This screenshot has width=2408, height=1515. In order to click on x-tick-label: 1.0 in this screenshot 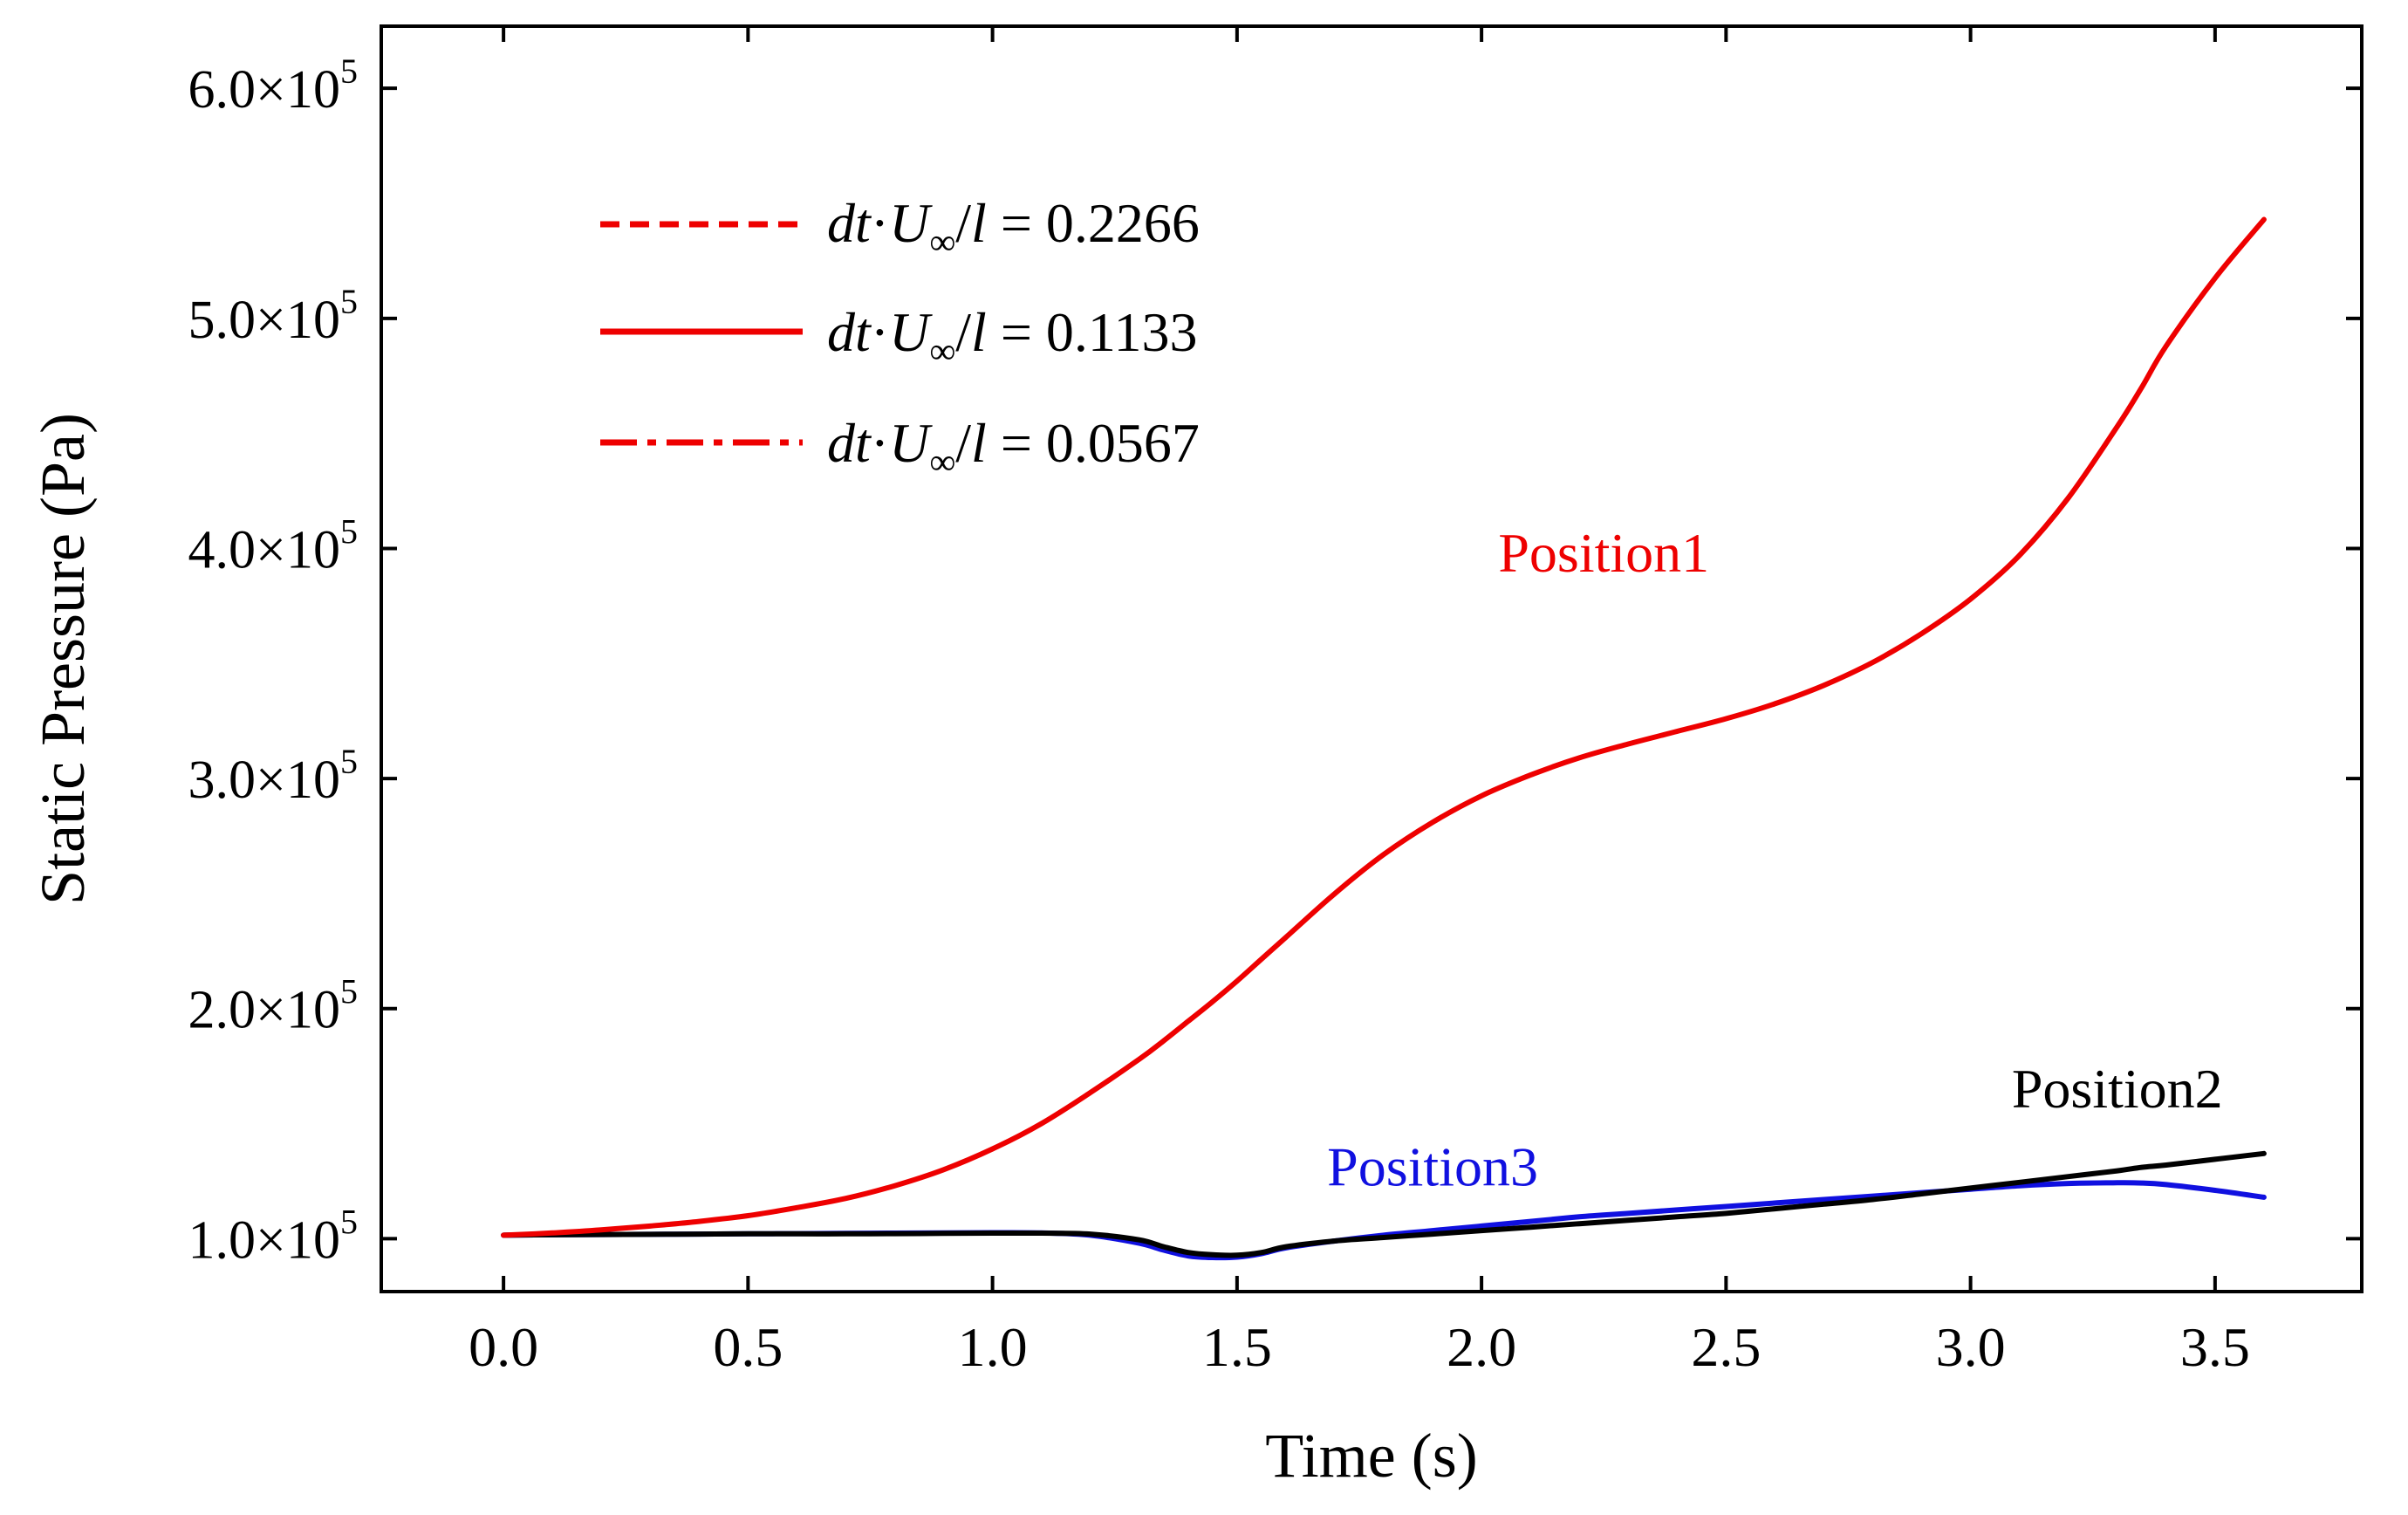, I will do `click(993, 1347)`.